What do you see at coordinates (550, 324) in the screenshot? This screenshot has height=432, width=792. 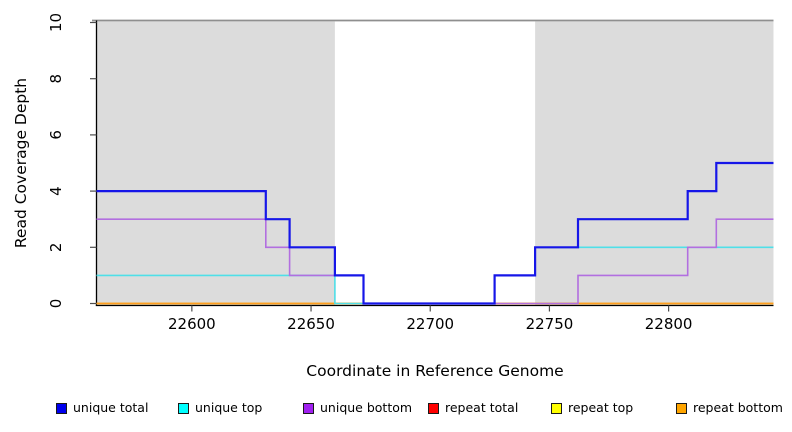 I see `x-tick-label: 22750` at bounding box center [550, 324].